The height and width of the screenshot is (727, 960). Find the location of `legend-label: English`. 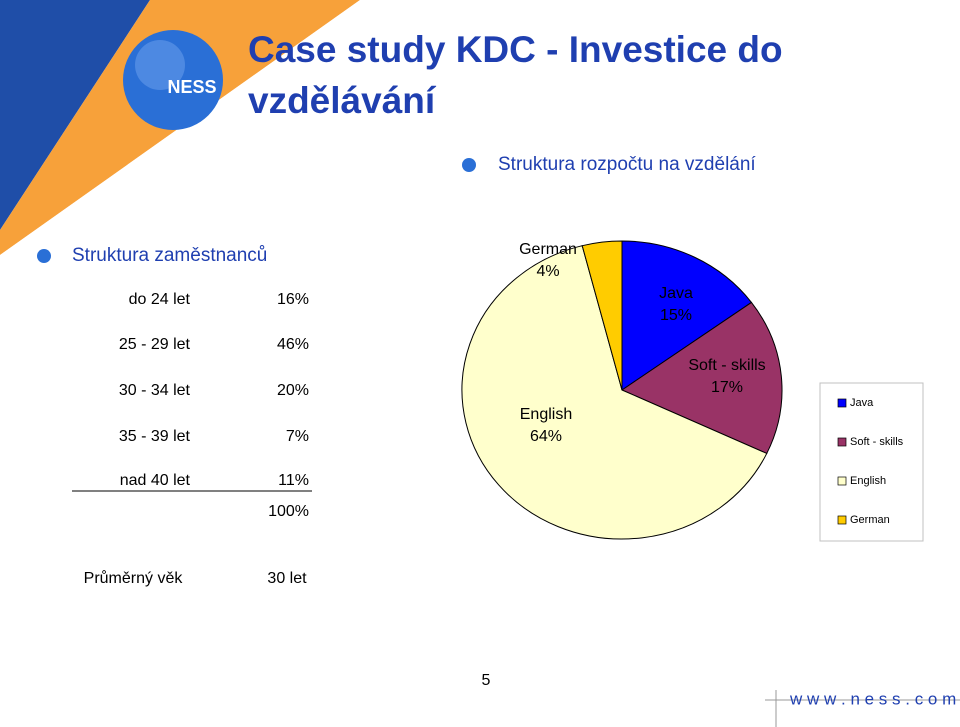

legend-label: English is located at coordinates (868, 481).